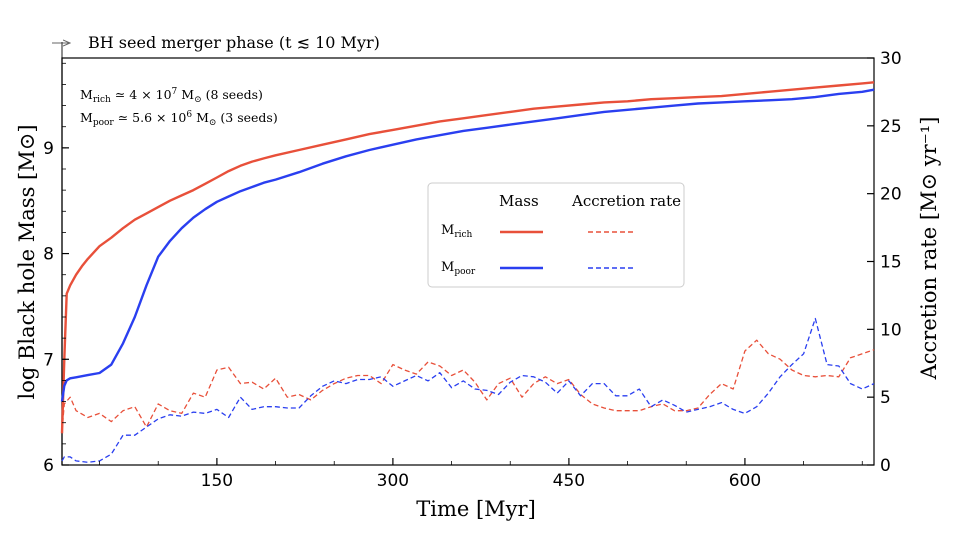 The height and width of the screenshot is (533, 959). What do you see at coordinates (891, 127) in the screenshot?
I see `y-right-tick-label: 25` at bounding box center [891, 127].